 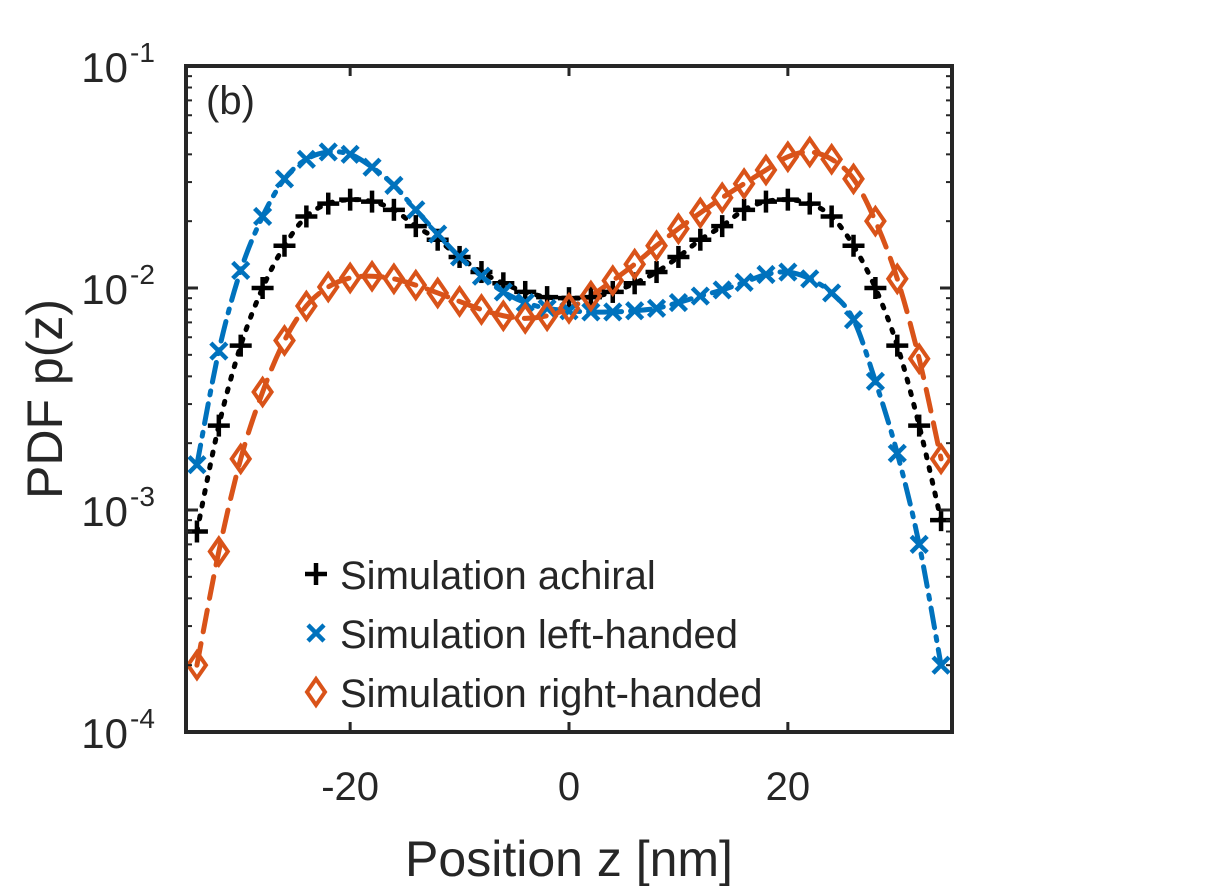 I want to click on legend-label-1: Simulation left-handed, so click(x=539, y=635).